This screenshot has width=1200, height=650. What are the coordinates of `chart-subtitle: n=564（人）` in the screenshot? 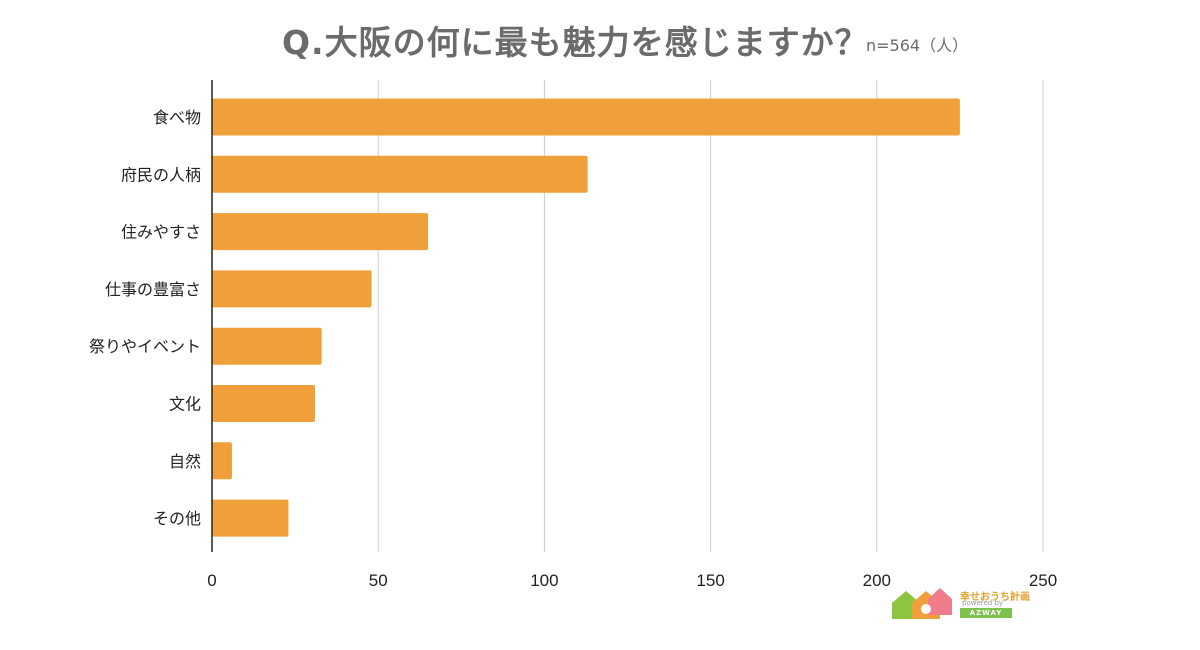 It's located at (917, 45).